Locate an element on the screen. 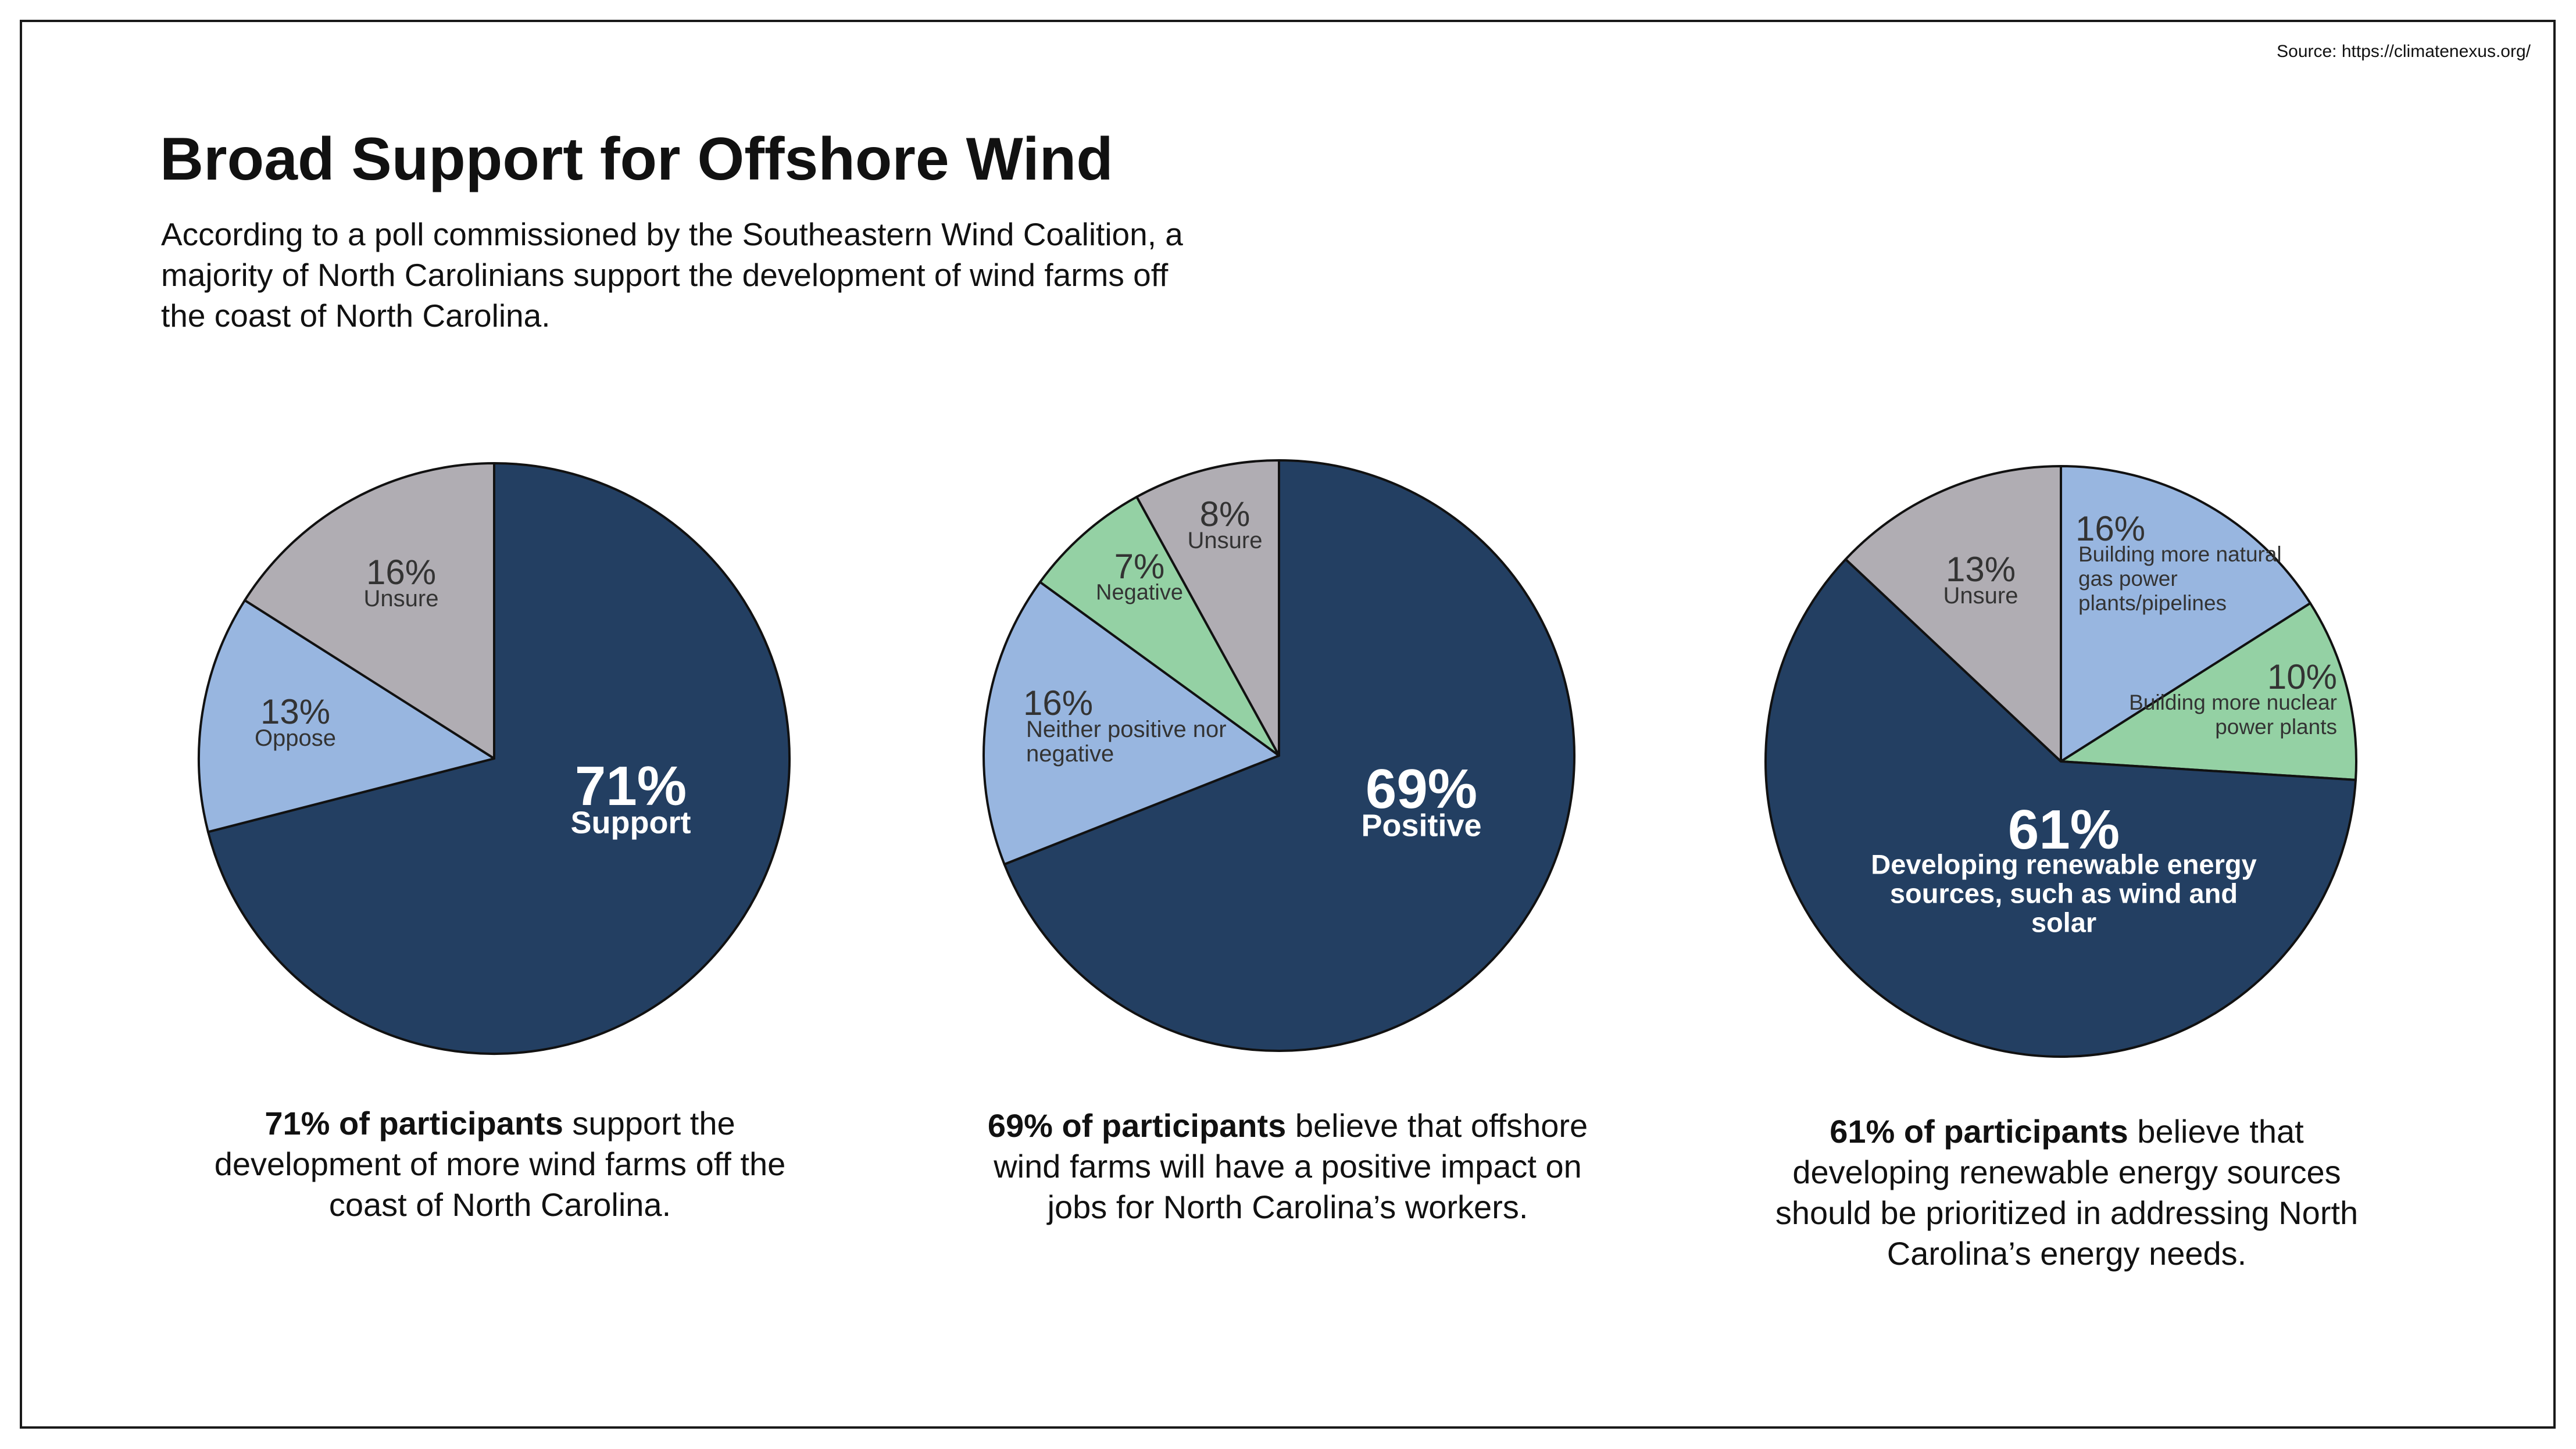 Image resolution: width=2576 pixels, height=1449 pixels. pie-1-slice-2-pct-label: 7% is located at coordinates (1139, 567).